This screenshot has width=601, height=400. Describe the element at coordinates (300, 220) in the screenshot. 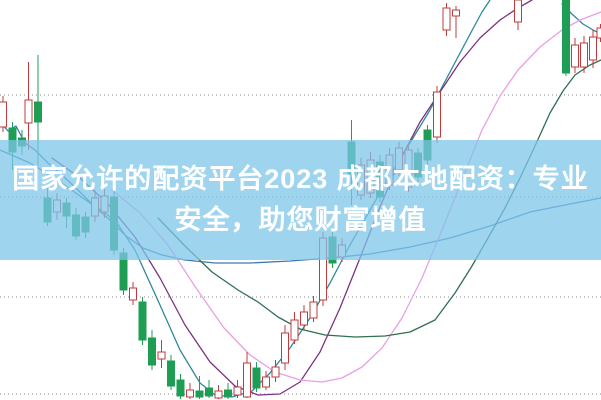

I see `promo-text-line-2: 安全，助您财富增值` at that location.